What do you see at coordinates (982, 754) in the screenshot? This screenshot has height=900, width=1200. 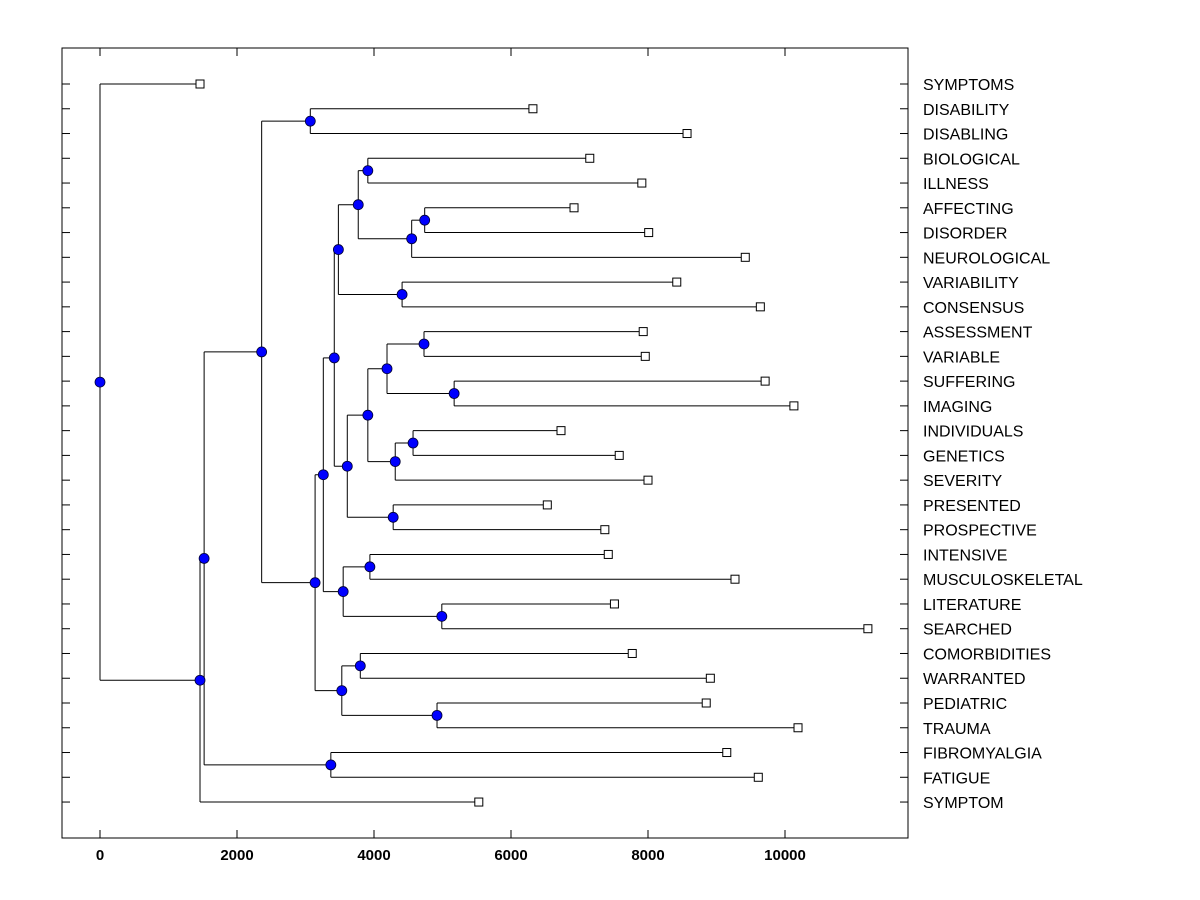 I see `leaf-label: FIBROMYALGIA` at bounding box center [982, 754].